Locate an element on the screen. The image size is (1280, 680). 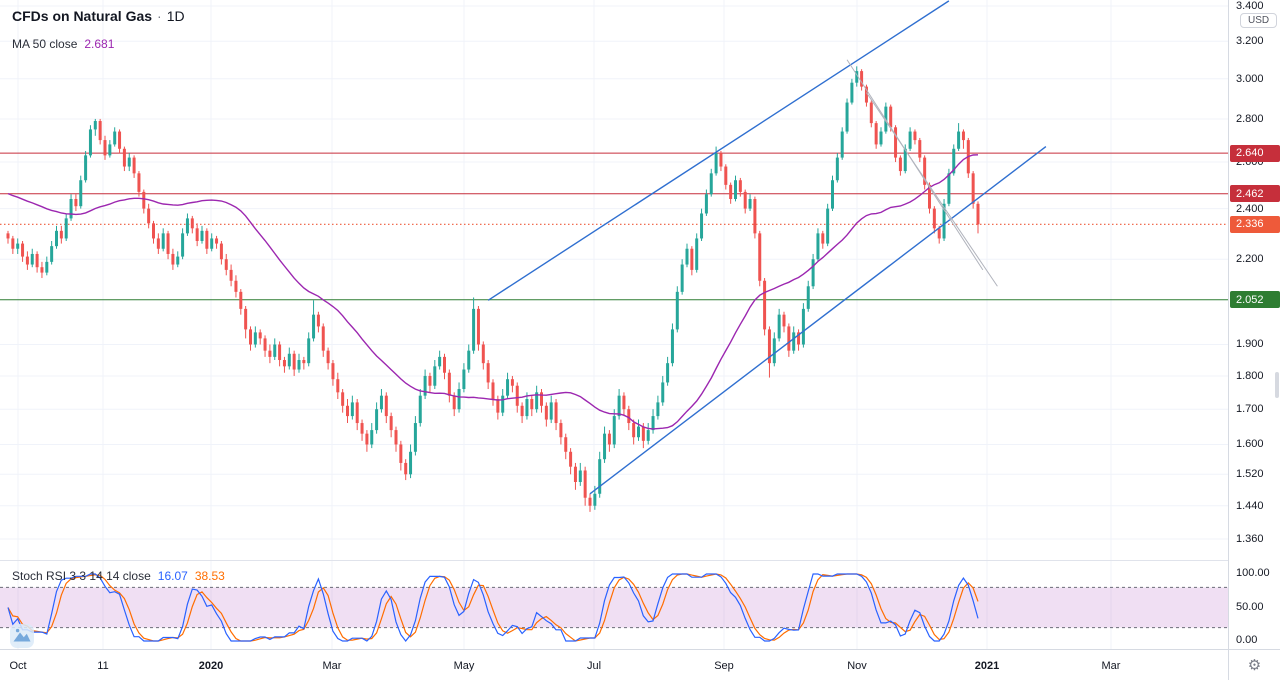
price-tick: 1.520 is located at coordinates (1250, 474).